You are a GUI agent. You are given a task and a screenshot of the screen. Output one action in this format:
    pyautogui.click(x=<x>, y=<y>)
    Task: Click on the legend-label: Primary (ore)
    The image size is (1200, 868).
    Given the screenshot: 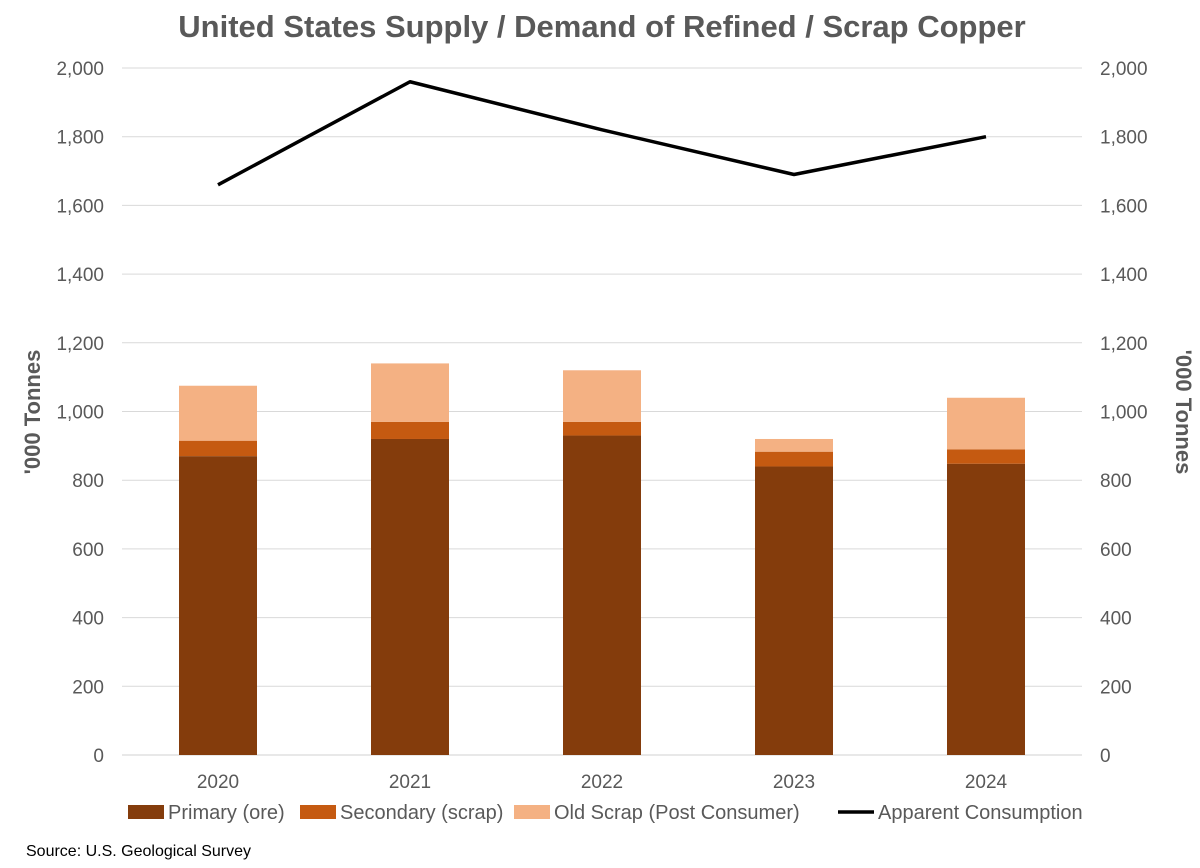 What is the action you would take?
    pyautogui.click(x=226, y=813)
    